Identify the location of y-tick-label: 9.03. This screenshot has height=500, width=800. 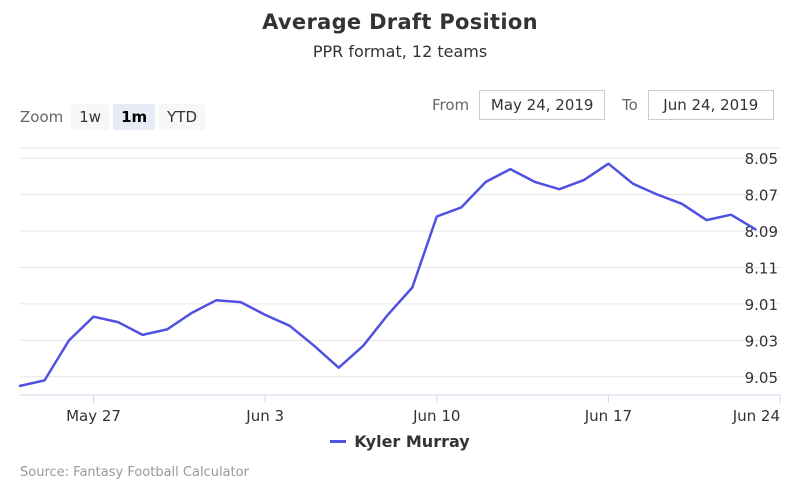
(761, 341).